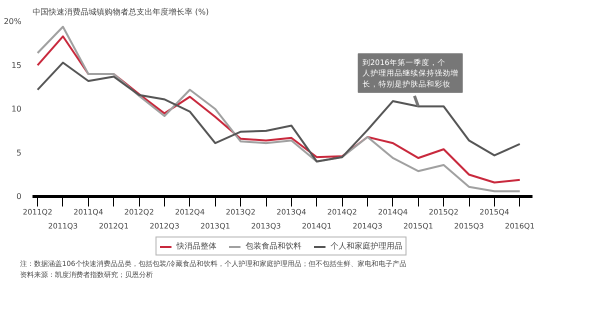 Image resolution: width=613 pixels, height=335 pixels. Describe the element at coordinates (120, 12) in the screenshot. I see `chart-title: 中国快速消费品城镇购物者总支出年度增长率 (%)` at that location.